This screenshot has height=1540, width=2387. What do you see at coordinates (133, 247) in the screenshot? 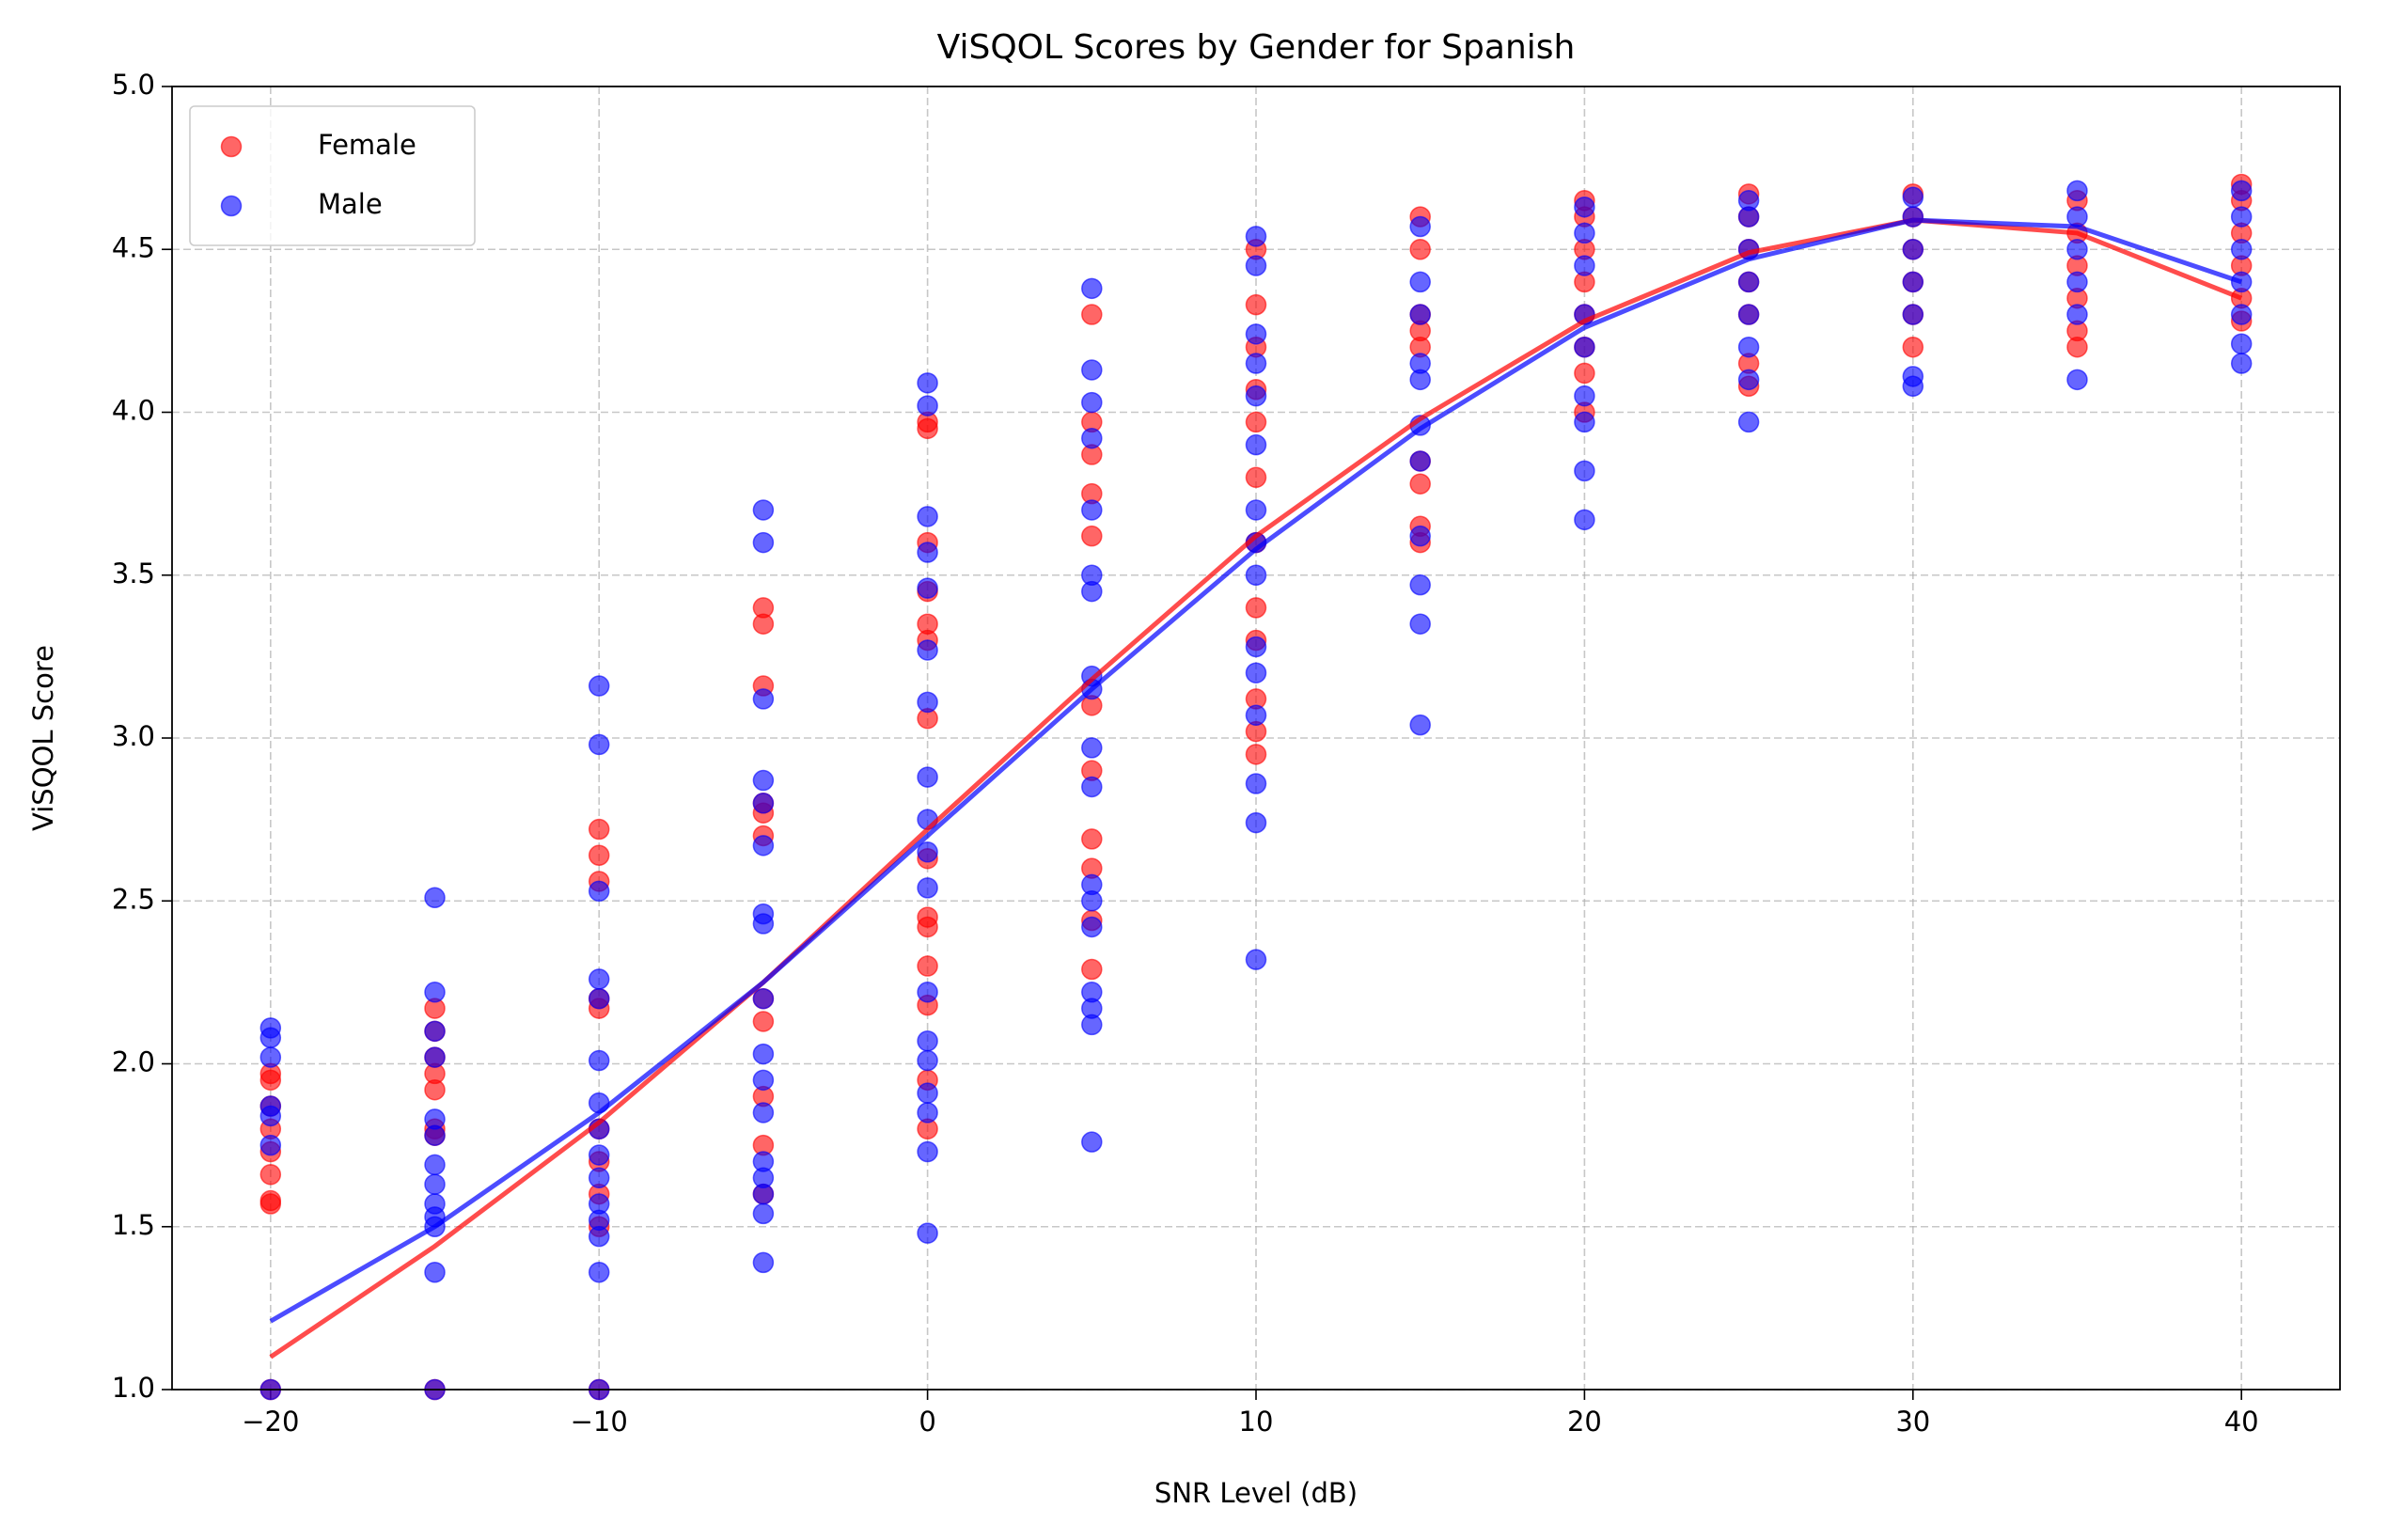
I see `y-tick-label: 4.5` at bounding box center [133, 247].